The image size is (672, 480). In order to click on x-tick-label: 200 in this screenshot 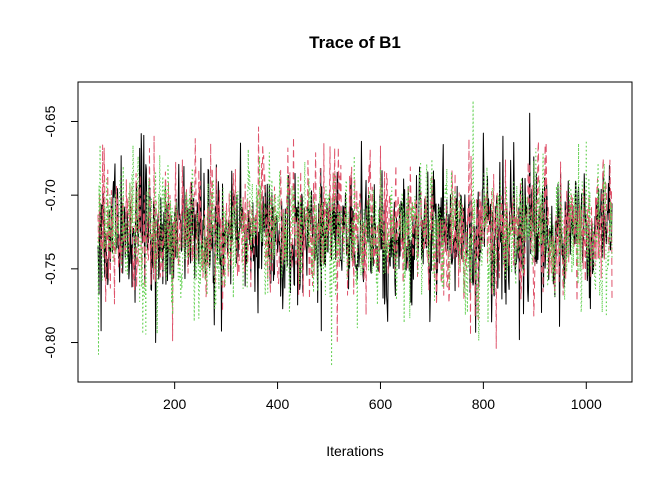, I will do `click(175, 404)`.